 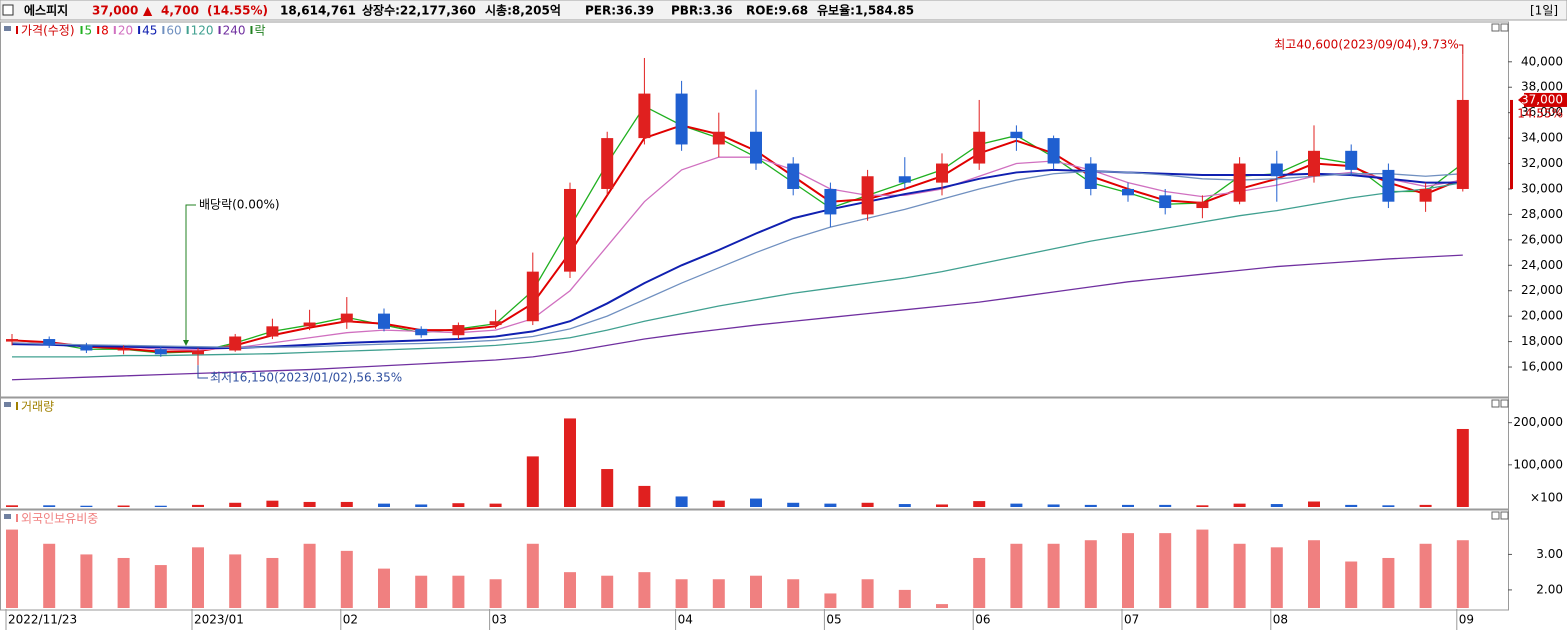 What do you see at coordinates (499, 620) in the screenshot?
I see `x-tick-label: 03` at bounding box center [499, 620].